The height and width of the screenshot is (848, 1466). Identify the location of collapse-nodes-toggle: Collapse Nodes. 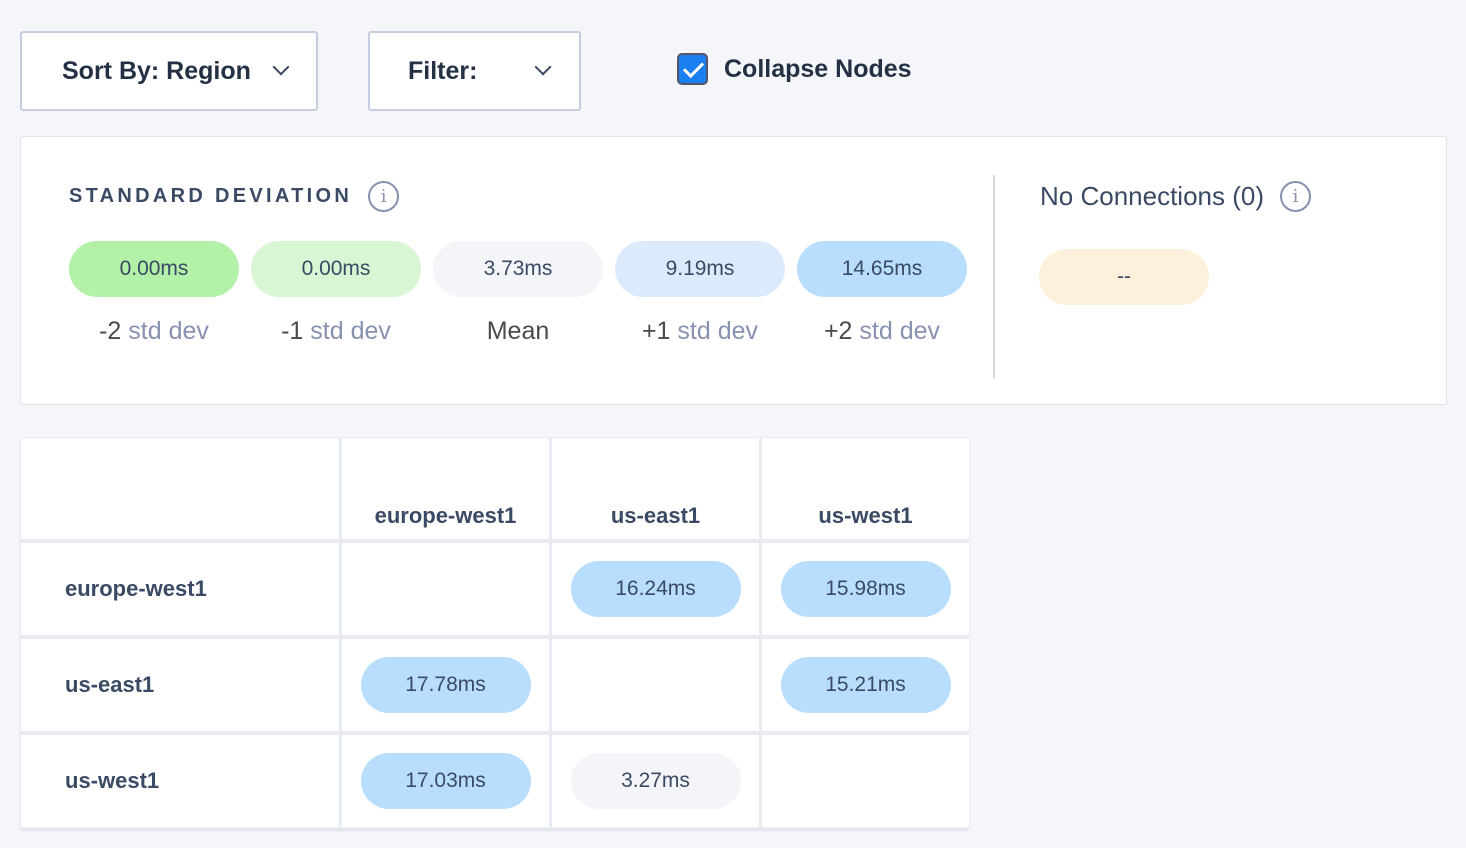
(794, 69).